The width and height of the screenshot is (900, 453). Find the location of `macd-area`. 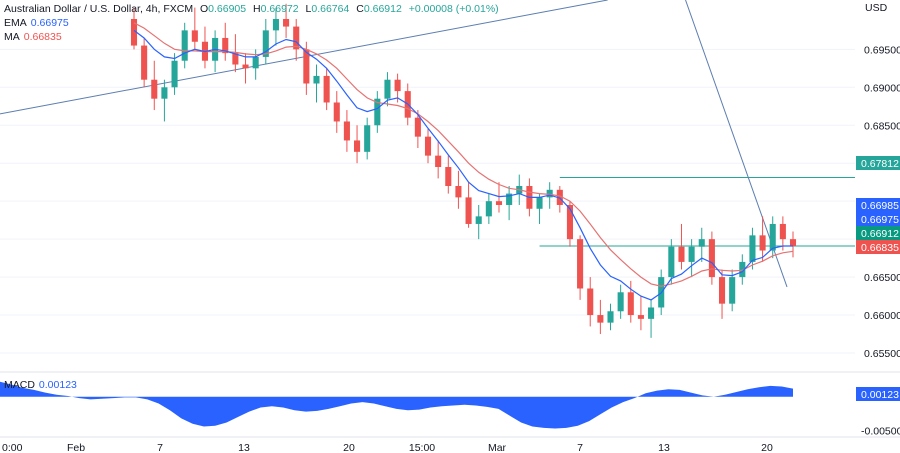

macd-area is located at coordinates (396, 405).